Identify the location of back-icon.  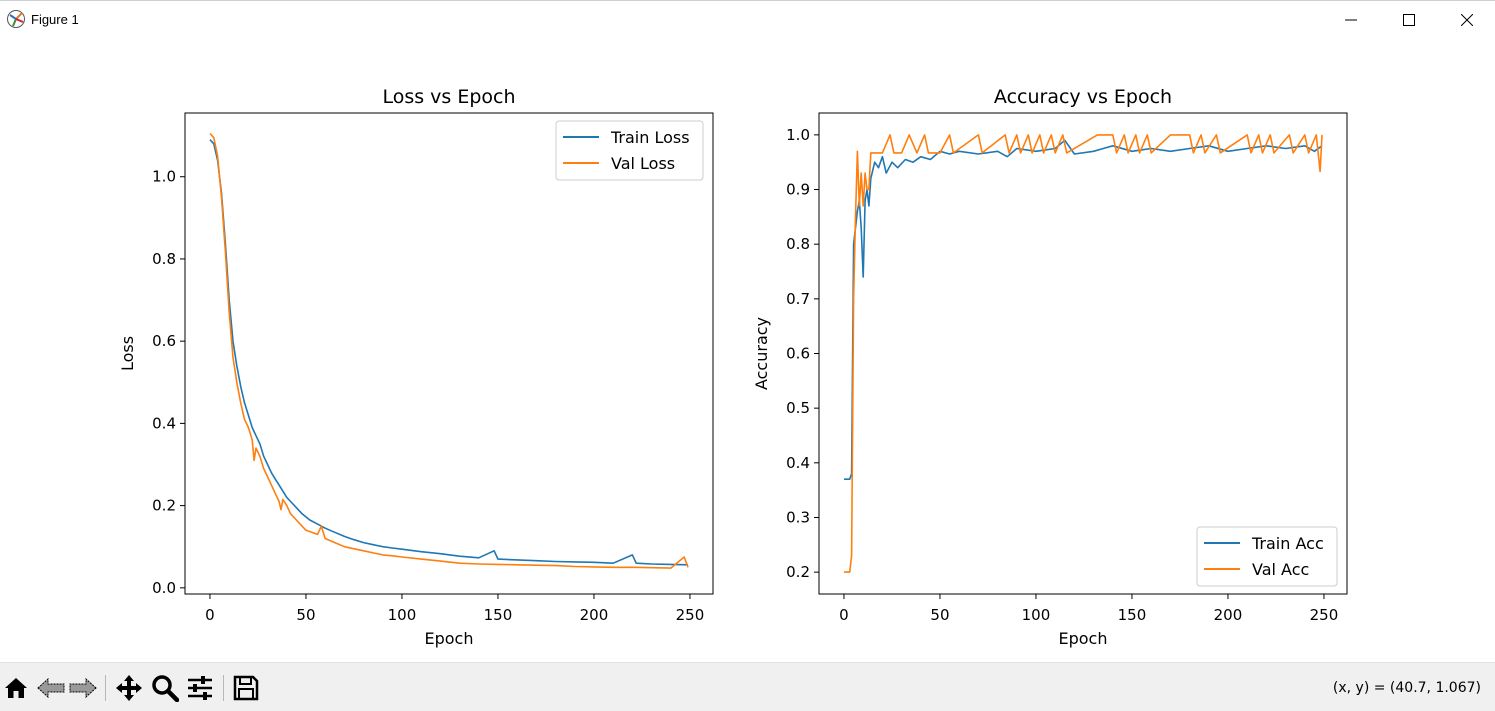
(51, 688).